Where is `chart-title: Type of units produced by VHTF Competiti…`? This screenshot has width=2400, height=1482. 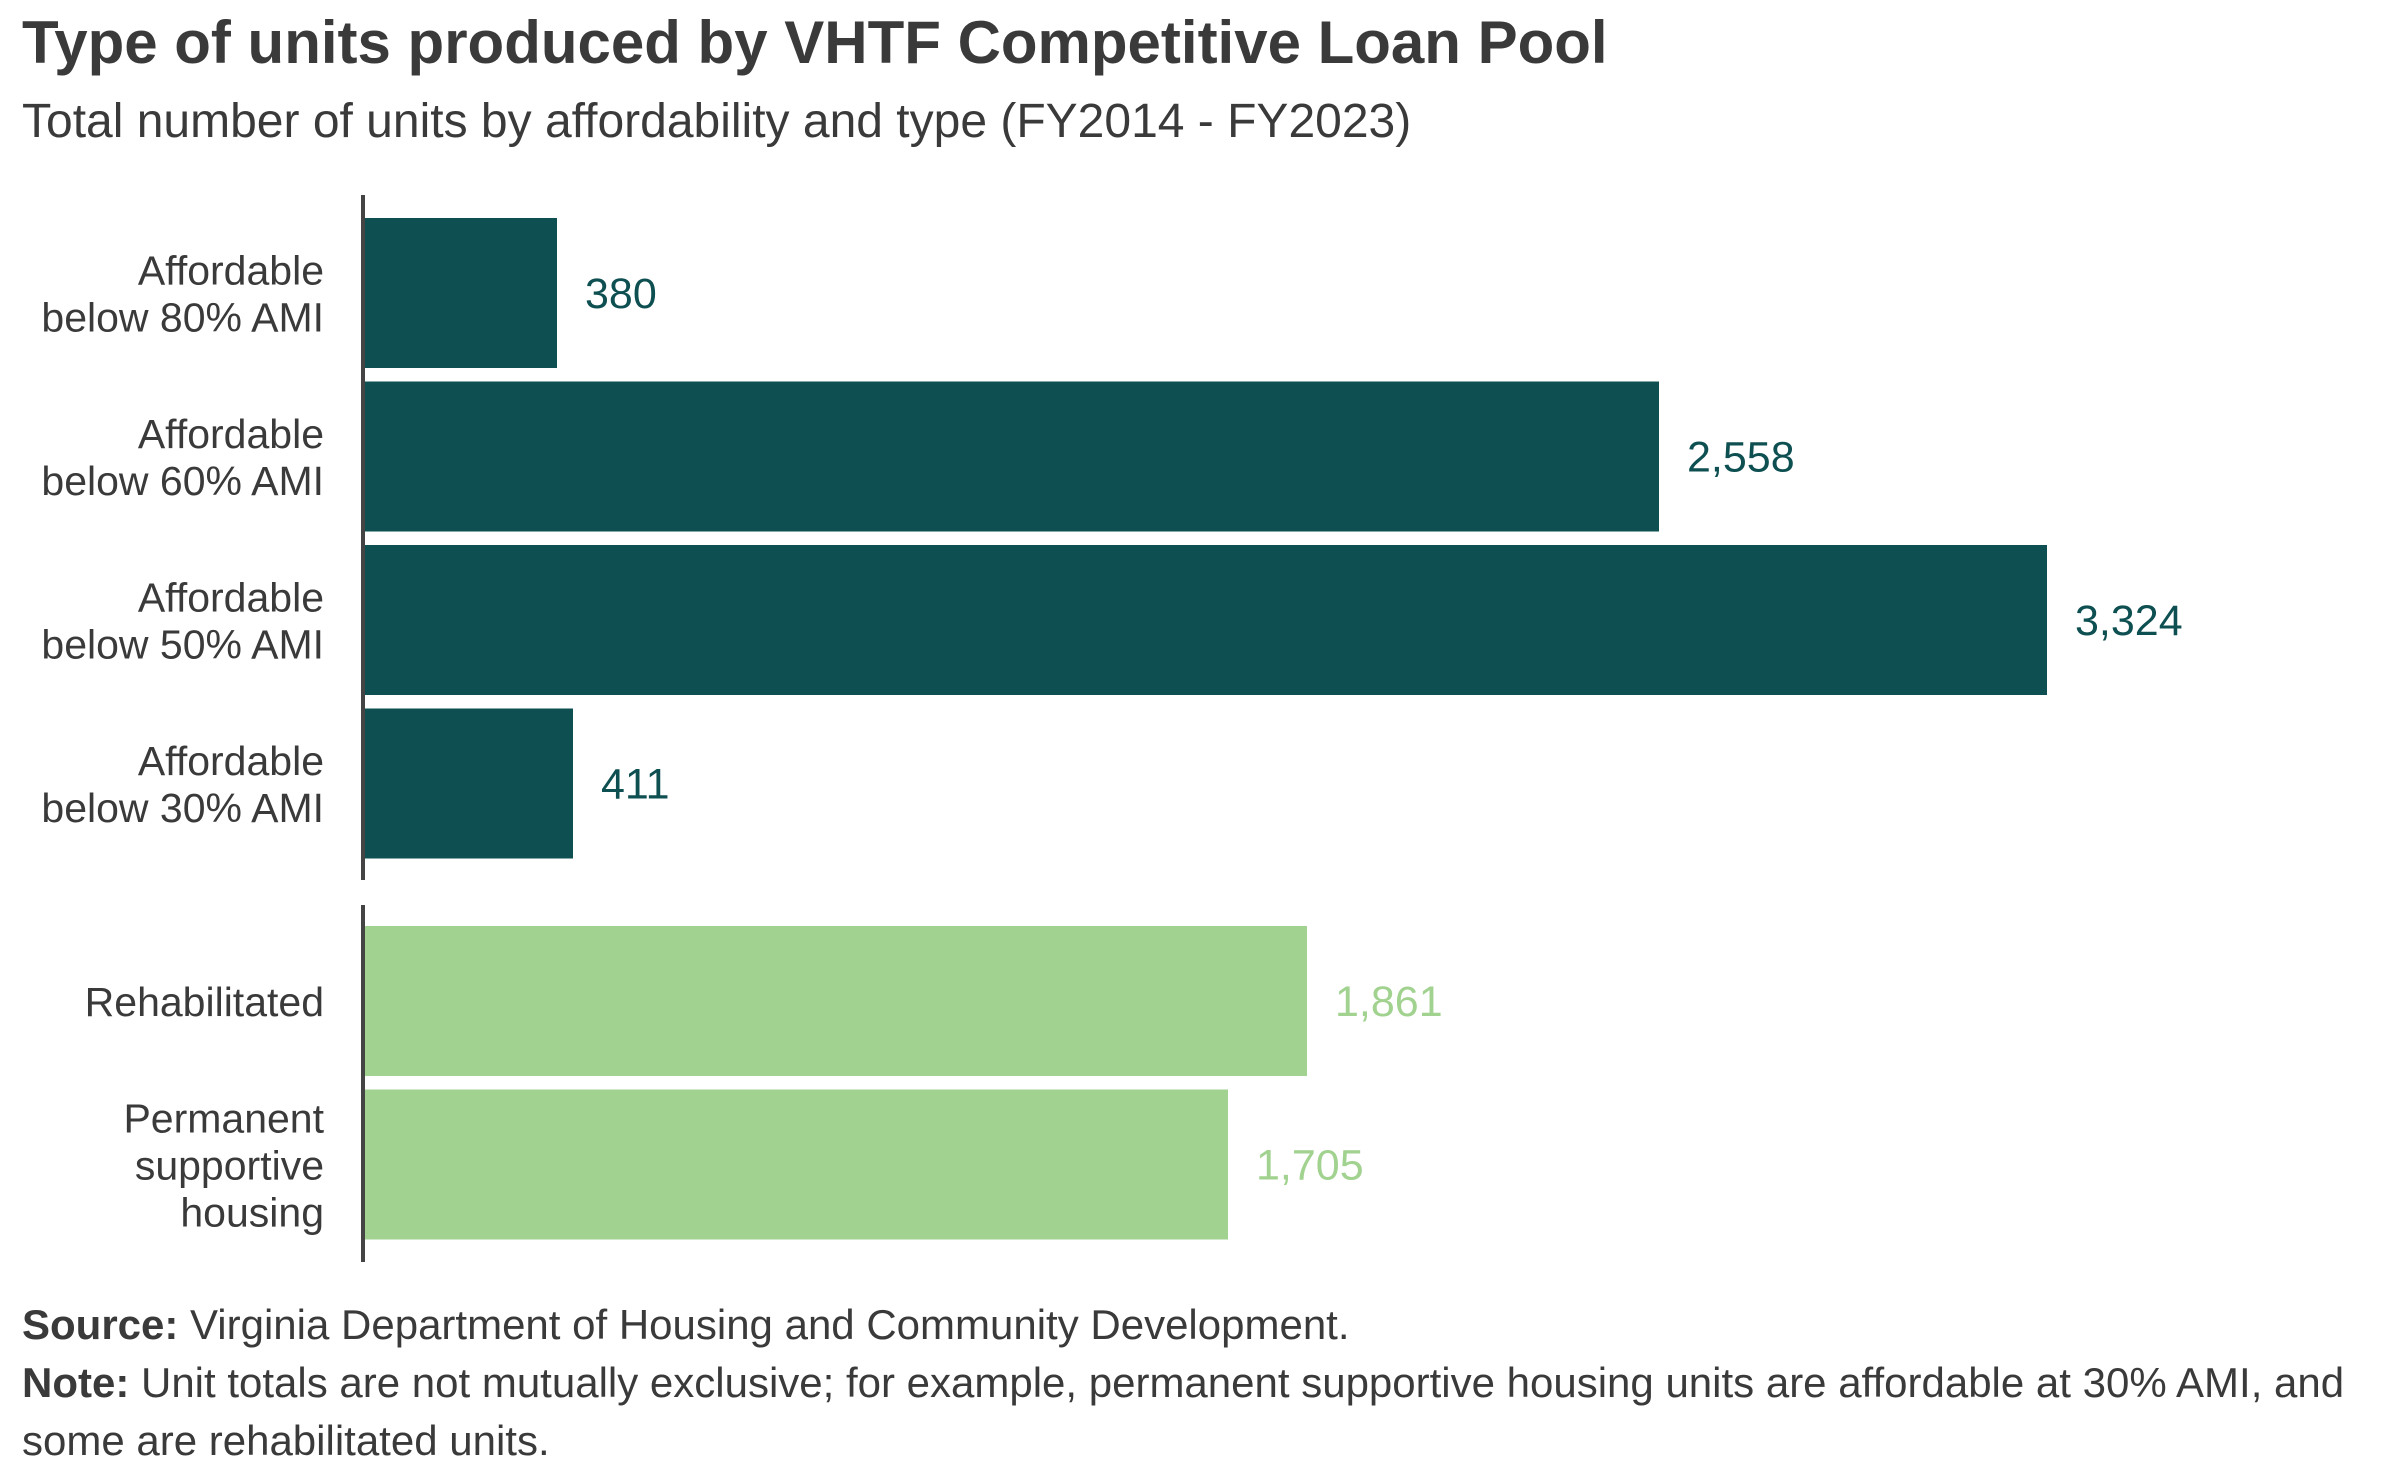
chart-title: Type of units produced by VHTF Competiti… is located at coordinates (815, 42).